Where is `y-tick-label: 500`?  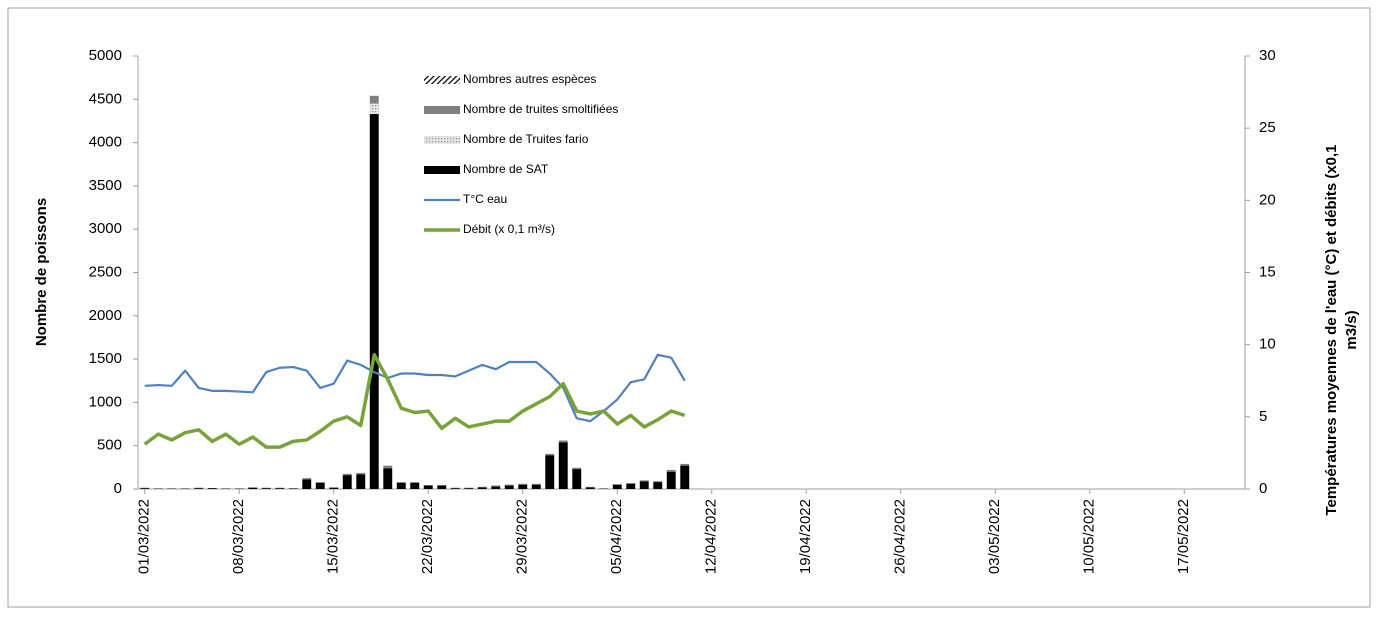 y-tick-label: 500 is located at coordinates (109, 445).